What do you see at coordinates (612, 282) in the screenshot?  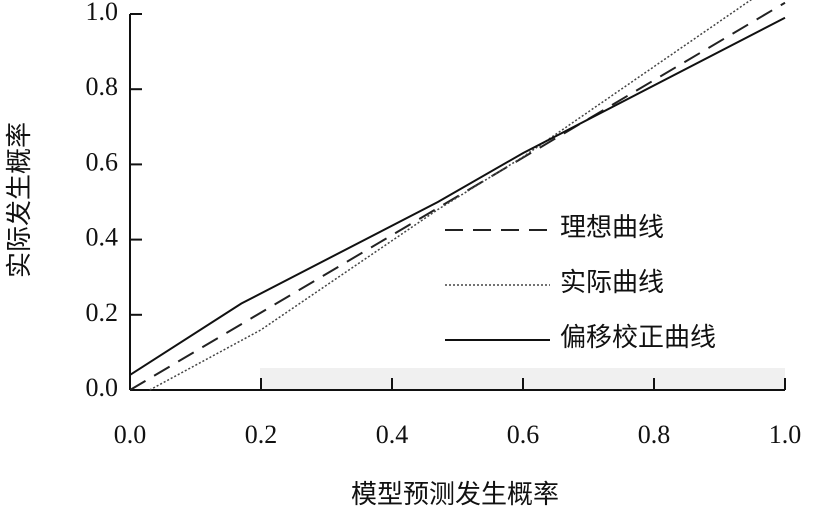 I see `legend-label: 实际曲线` at bounding box center [612, 282].